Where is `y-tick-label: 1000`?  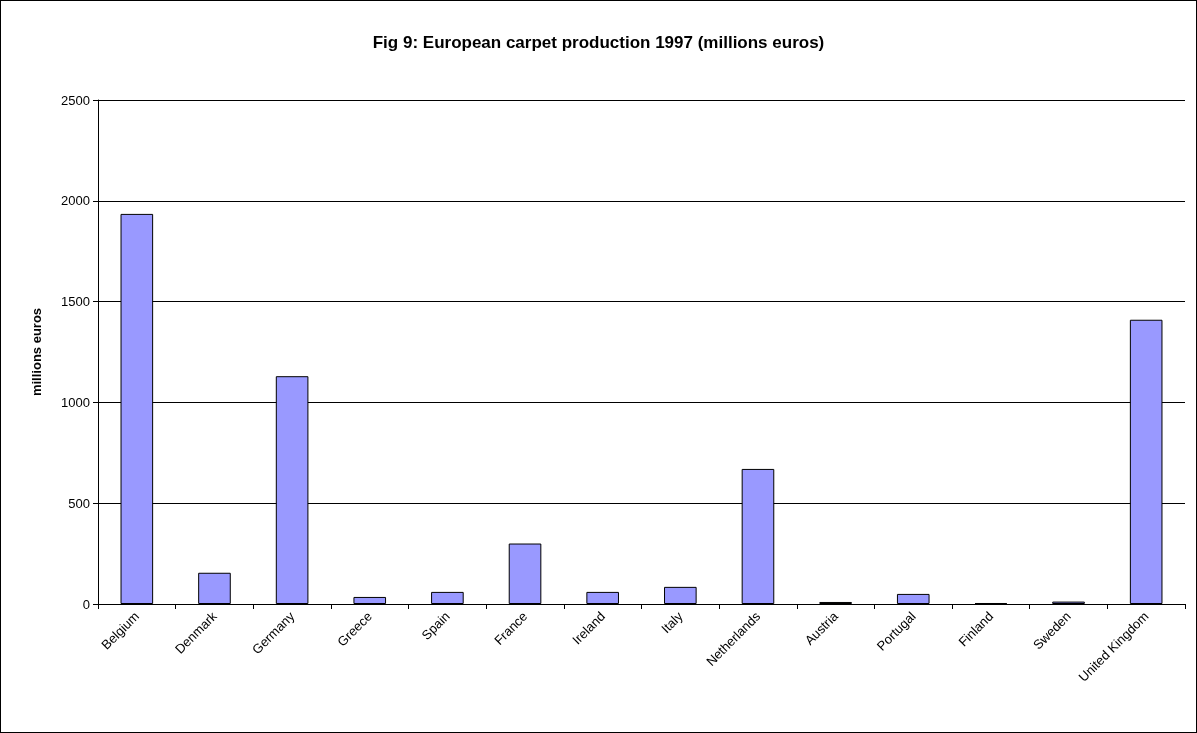
y-tick-label: 1000 is located at coordinates (75, 402).